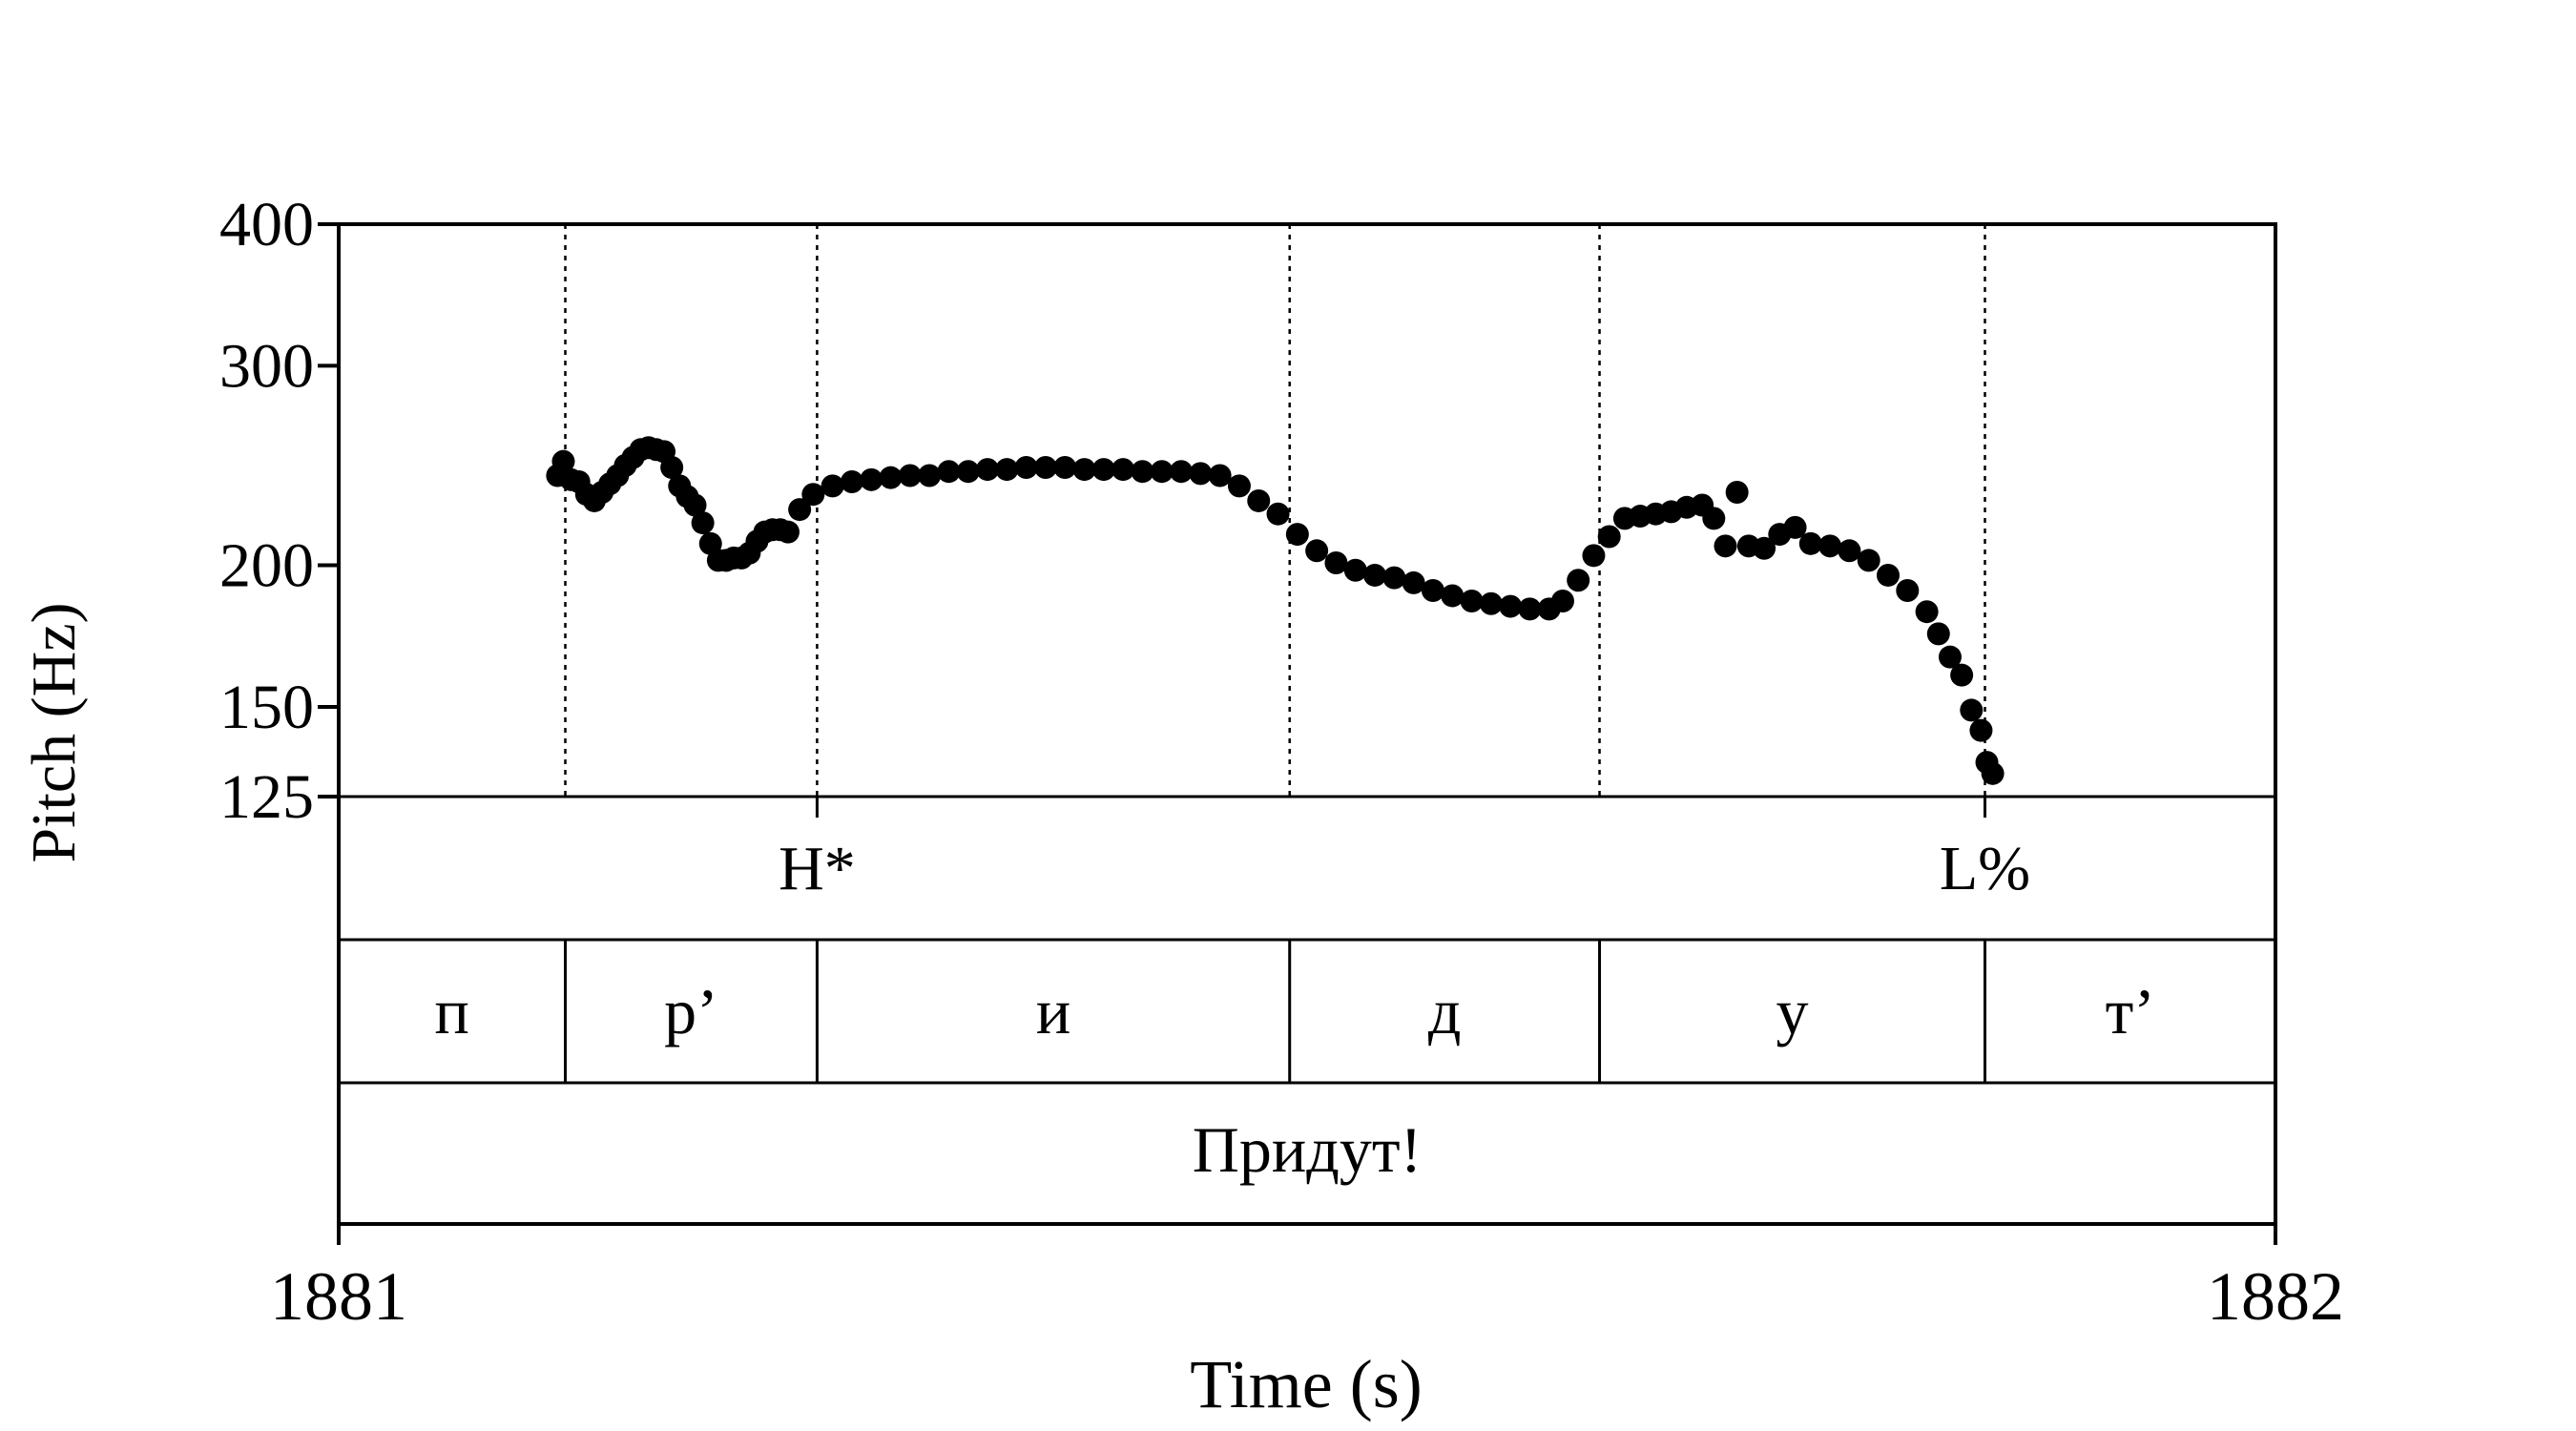  I want to click on x-tick-label: 1881, so click(338, 1296).